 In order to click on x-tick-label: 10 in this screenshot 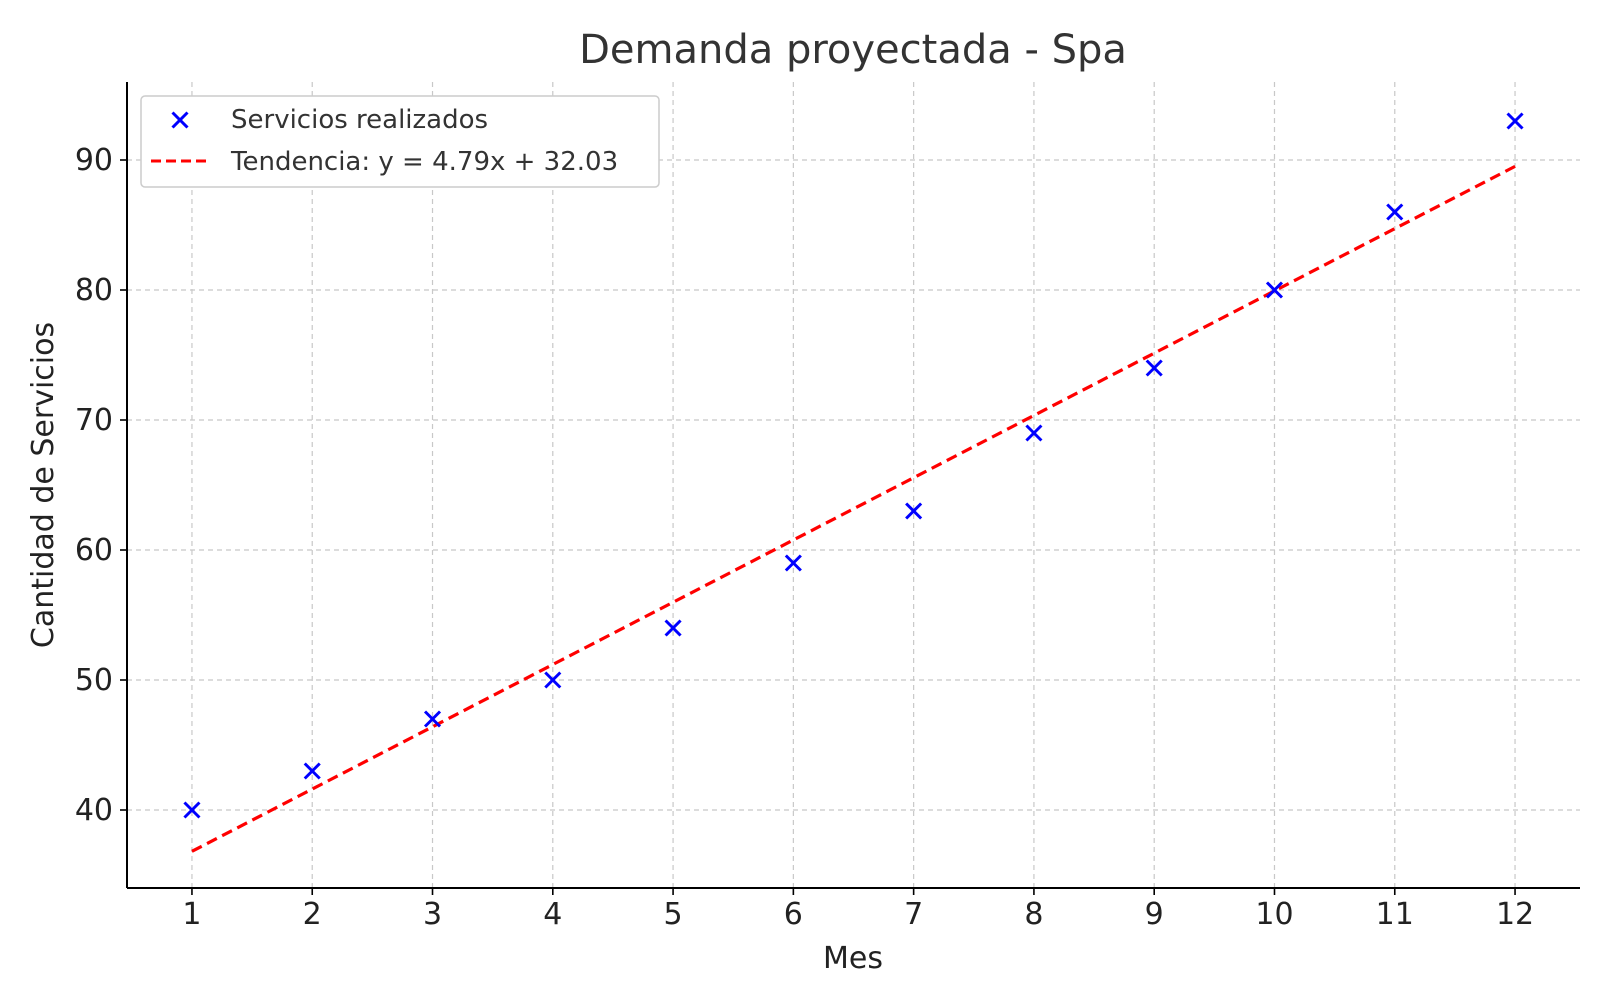, I will do `click(1274, 914)`.